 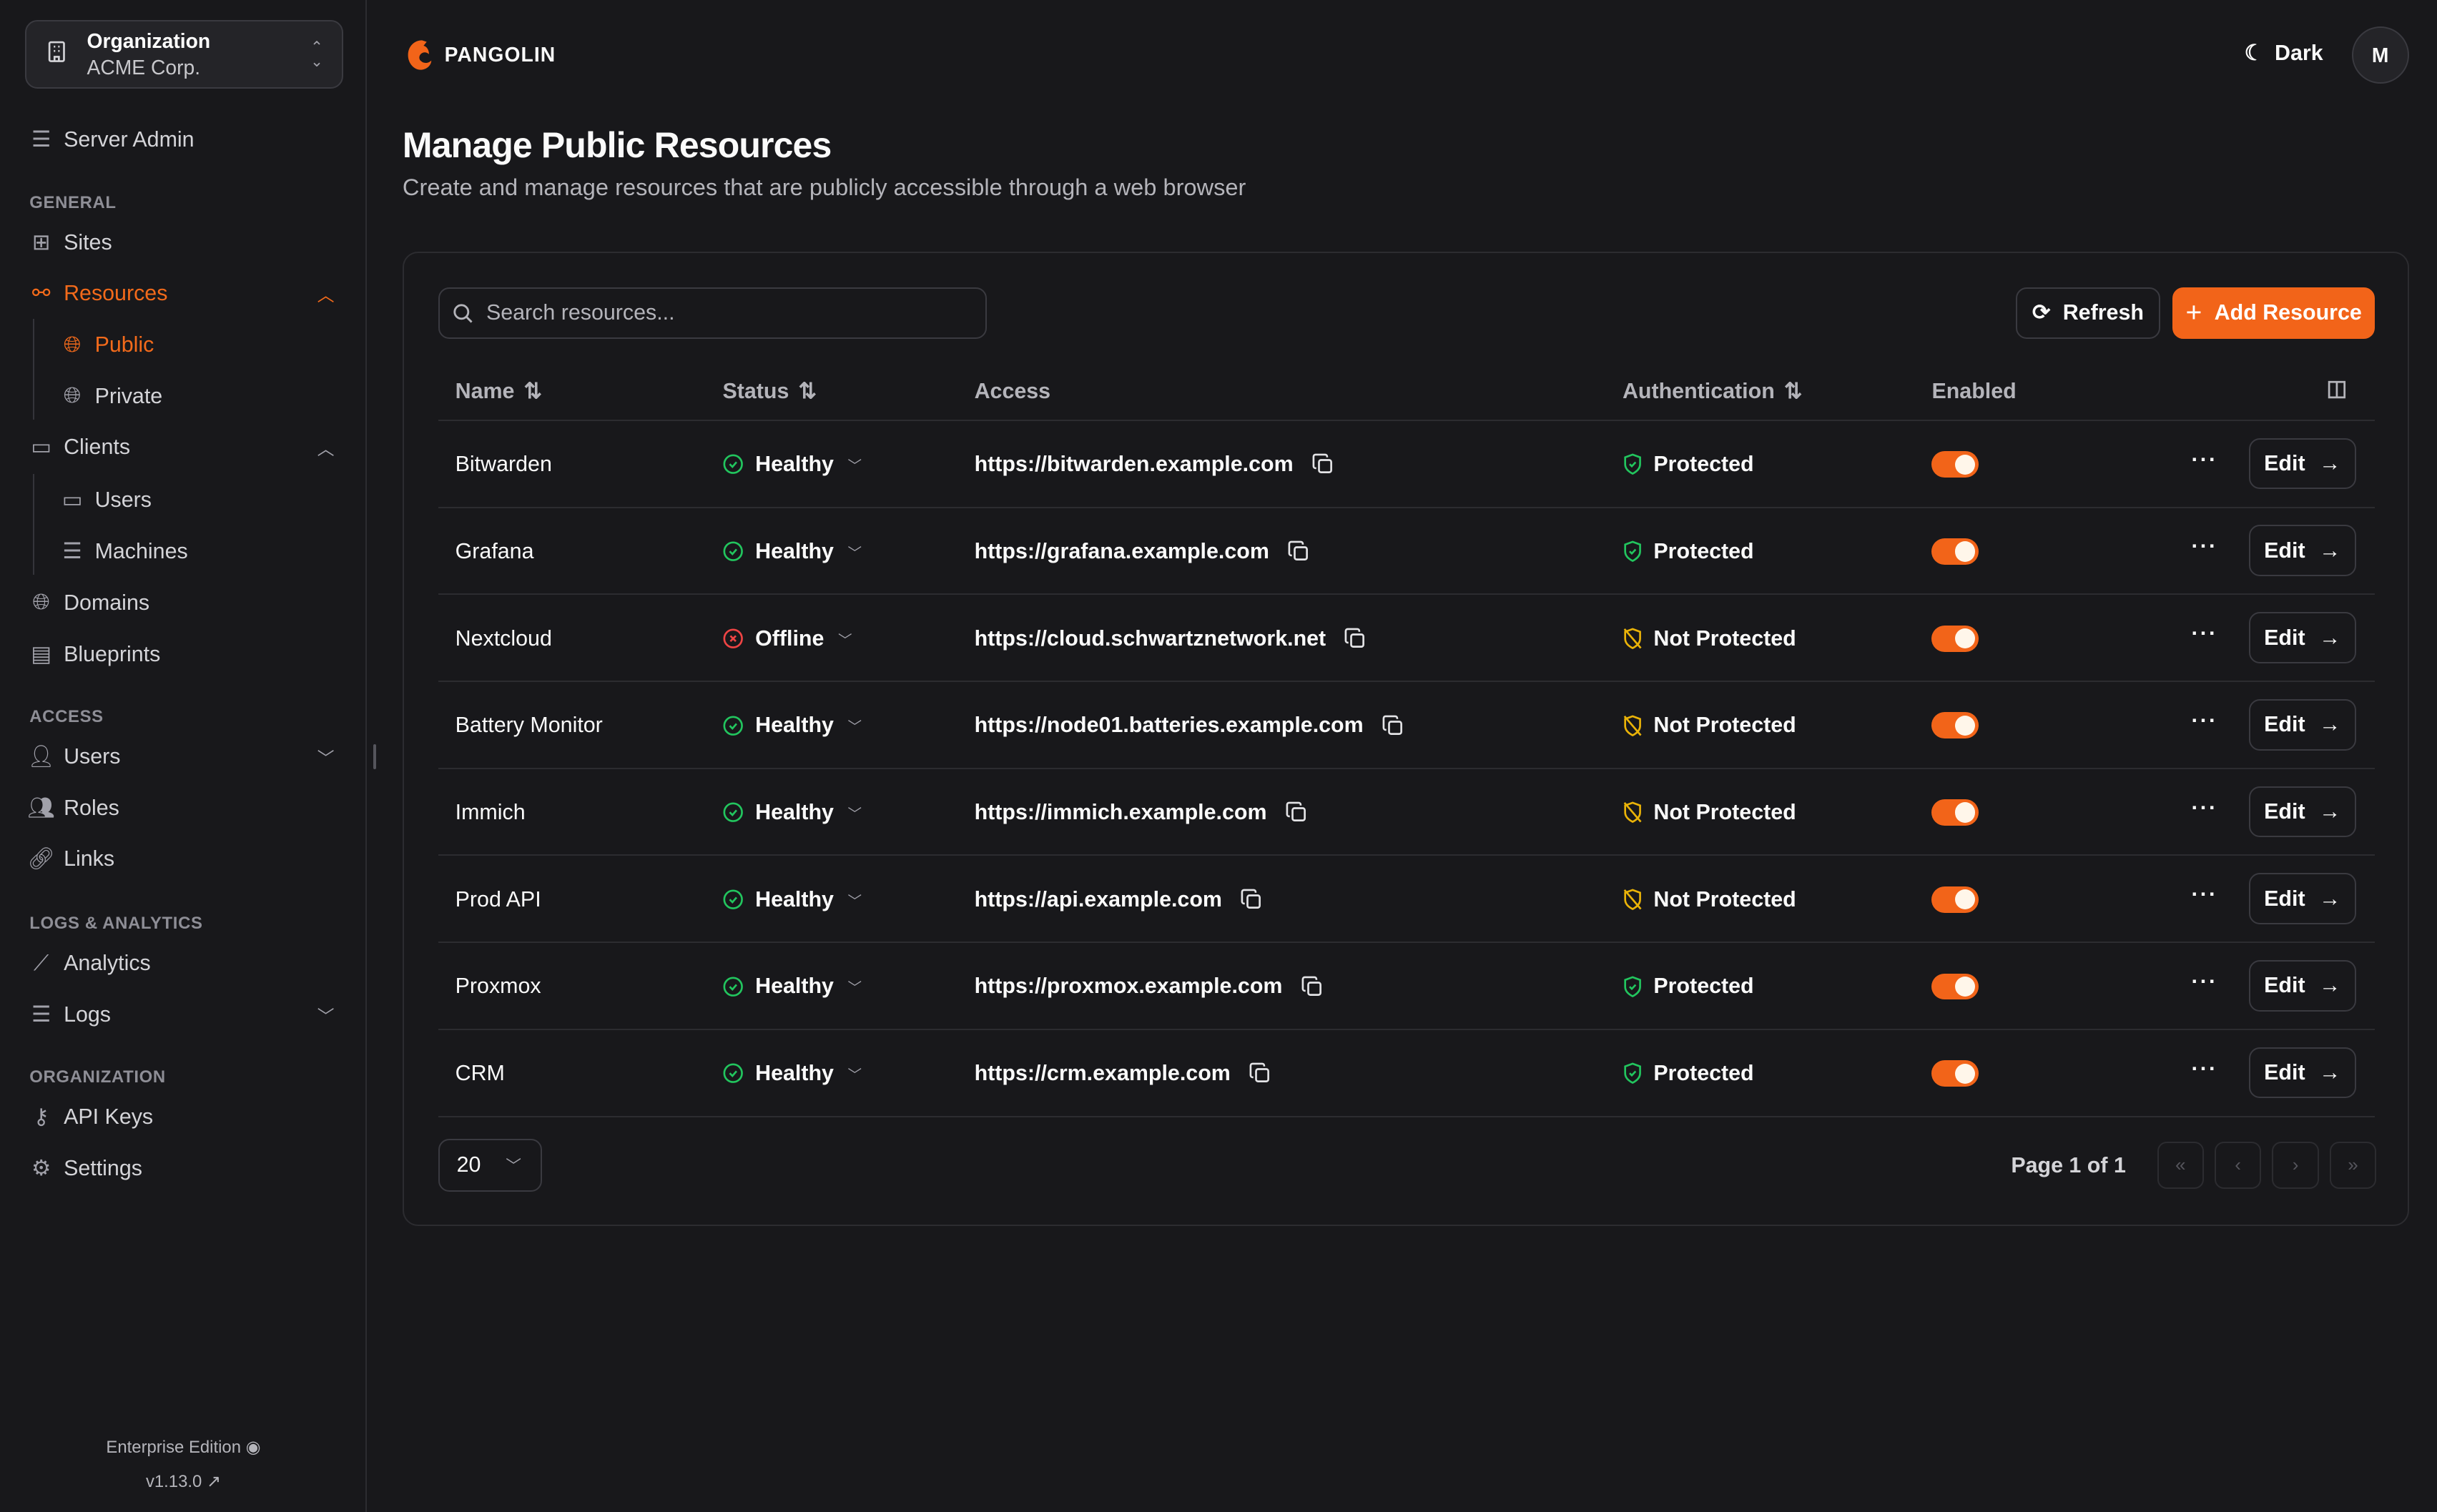 What do you see at coordinates (183, 1481) in the screenshot?
I see `version-link: v1.13.0 ↗` at bounding box center [183, 1481].